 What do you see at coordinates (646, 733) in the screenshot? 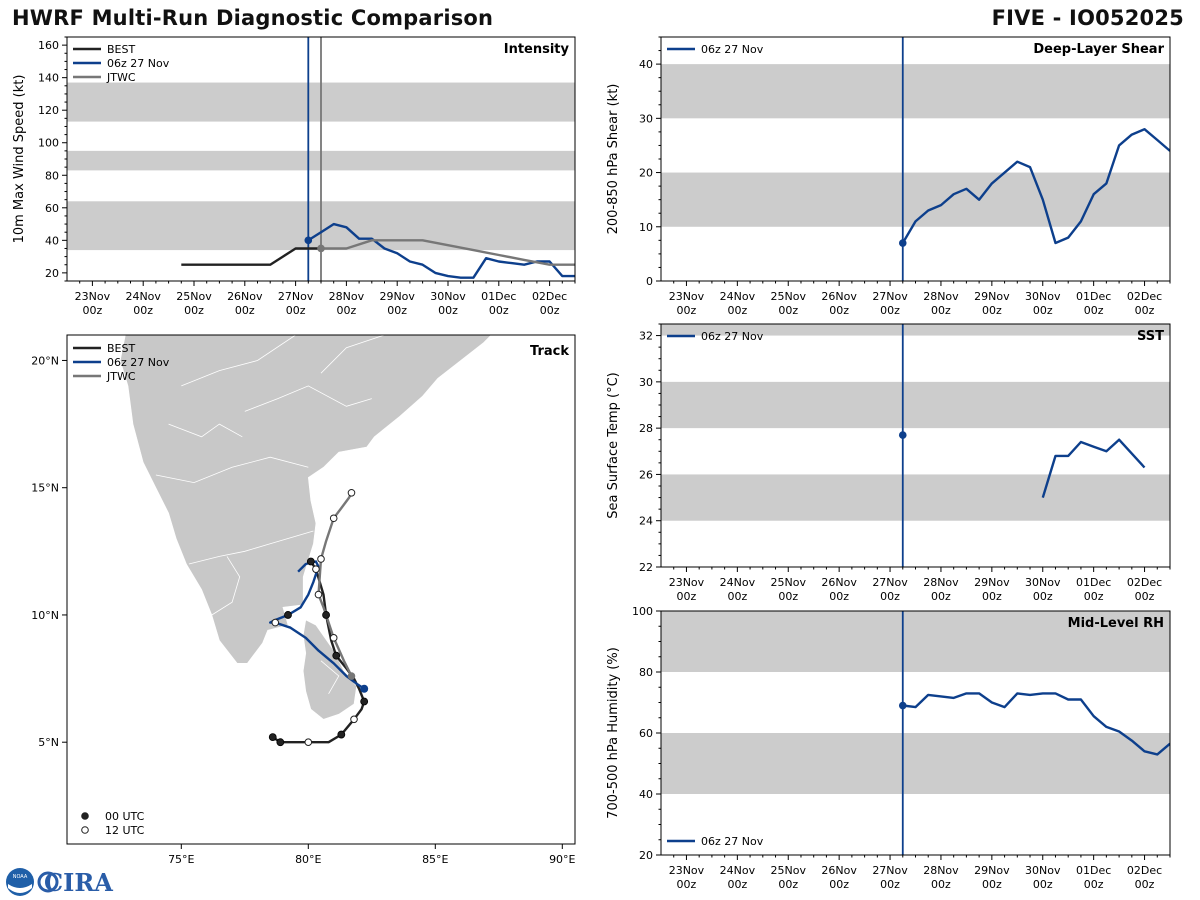
I see `y-tick-label: 60` at bounding box center [646, 733].